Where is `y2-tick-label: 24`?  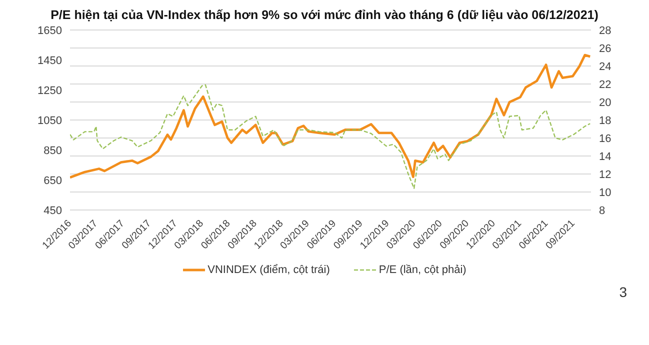 y2-tick-label: 24 is located at coordinates (605, 66).